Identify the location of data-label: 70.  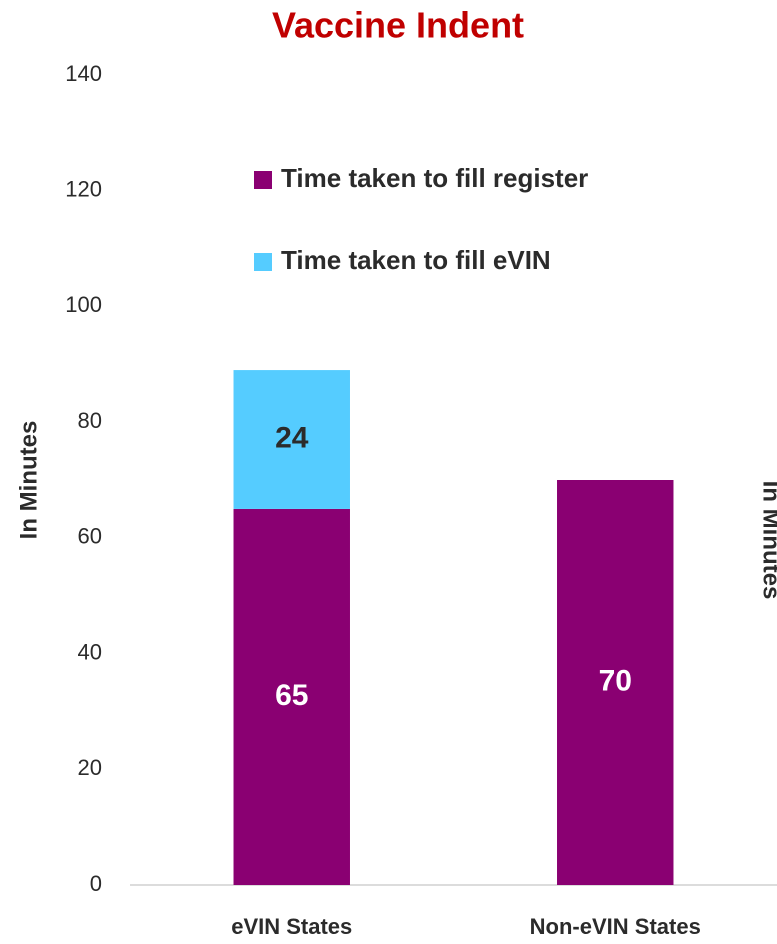
(615, 680).